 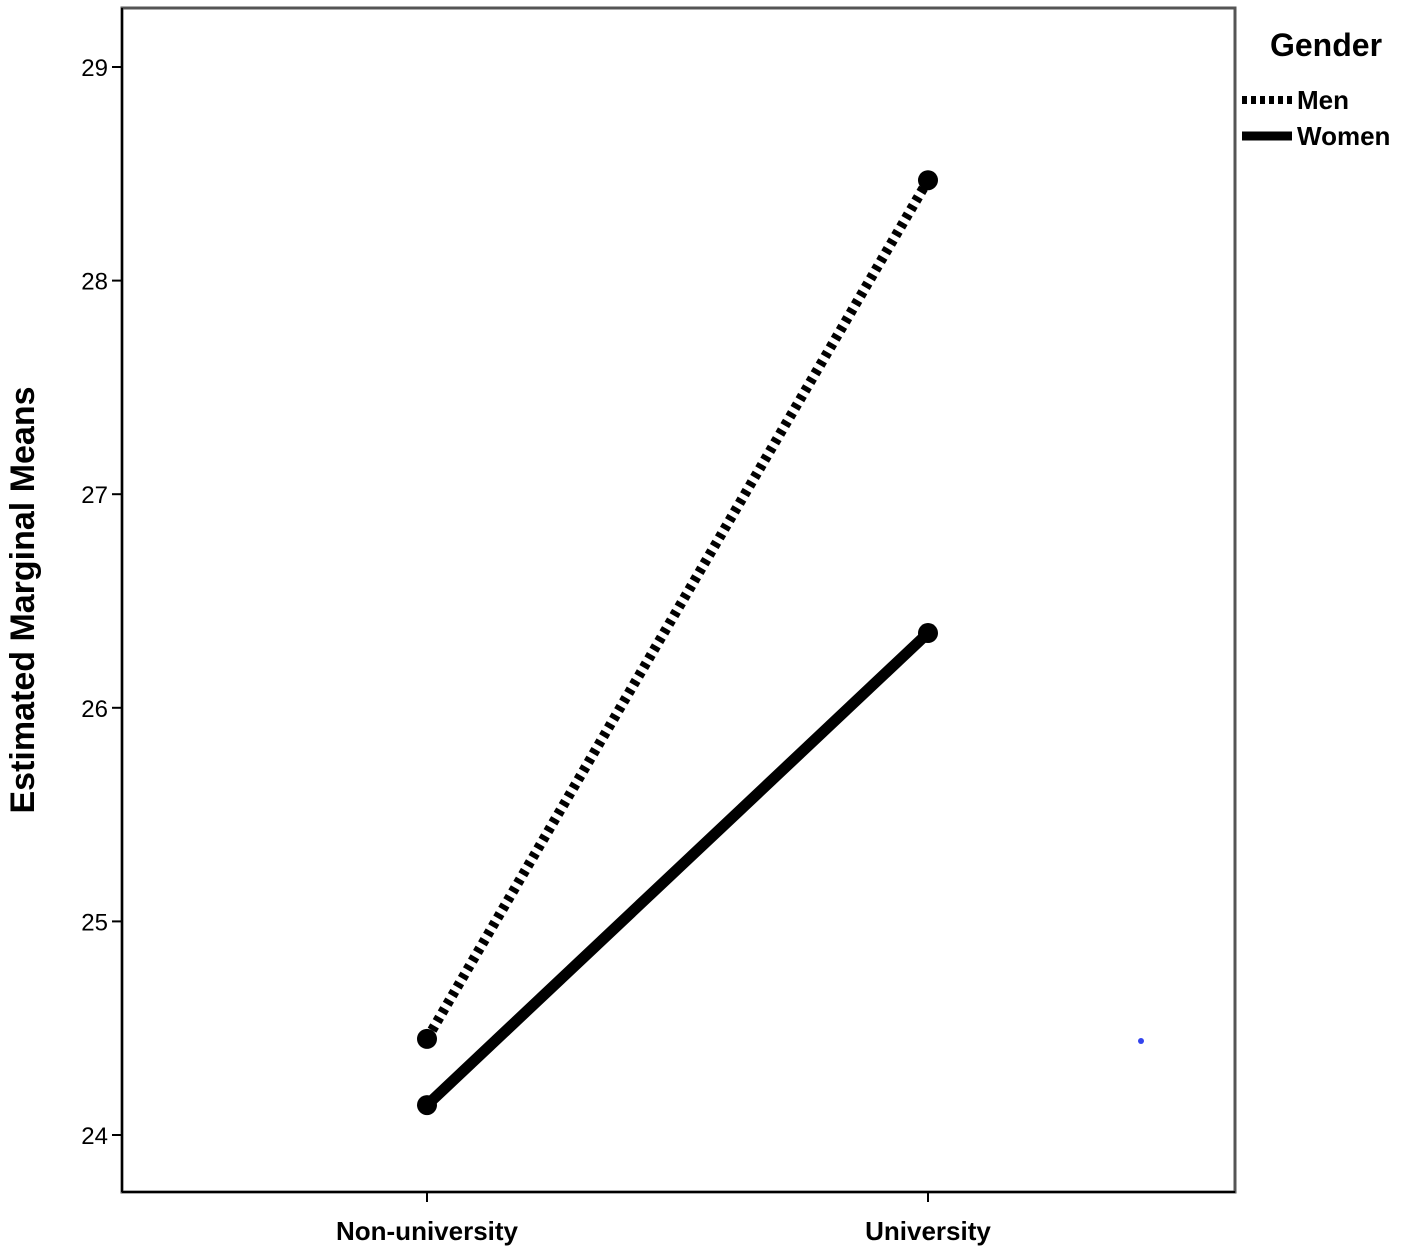 What do you see at coordinates (94, 68) in the screenshot?
I see `y-tick-label: 29` at bounding box center [94, 68].